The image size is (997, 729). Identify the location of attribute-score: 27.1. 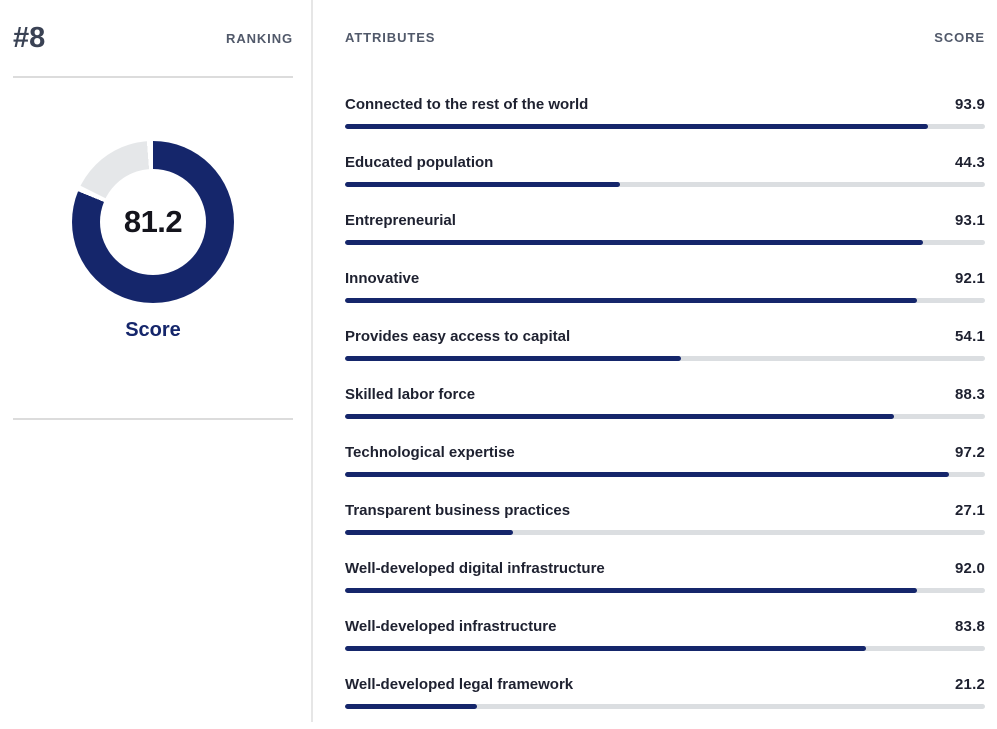
(970, 510).